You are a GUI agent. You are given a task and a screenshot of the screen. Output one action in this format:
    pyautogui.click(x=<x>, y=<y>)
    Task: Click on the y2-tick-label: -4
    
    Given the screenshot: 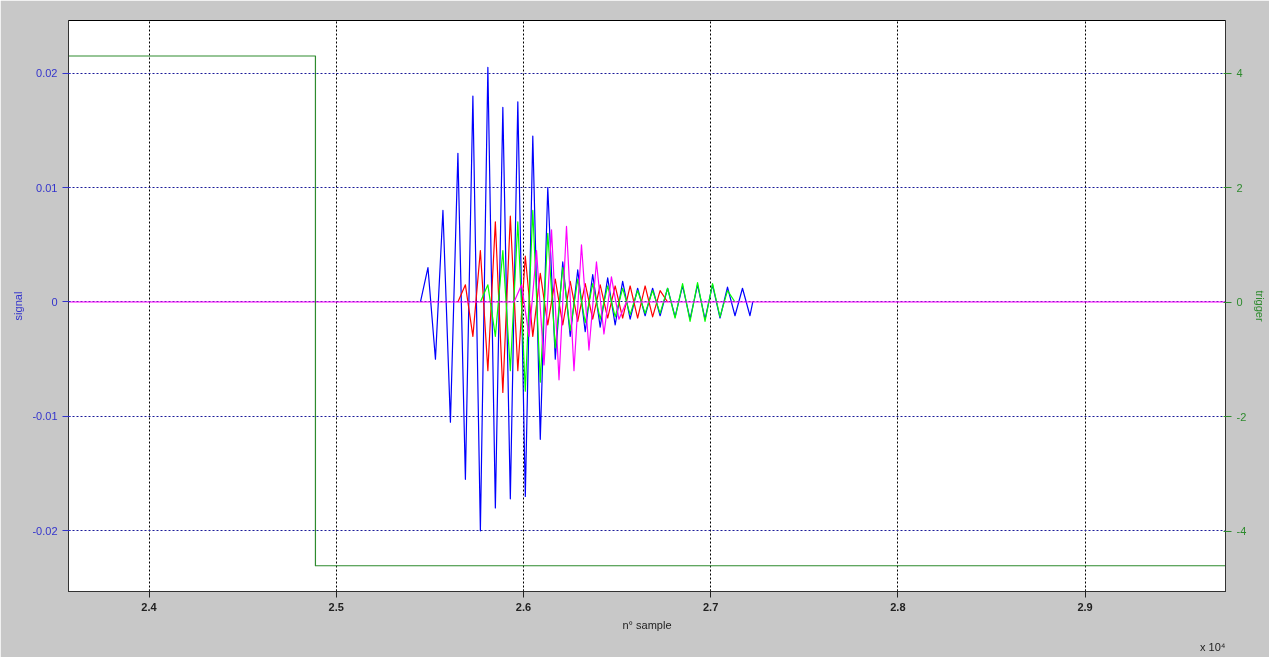 What is the action you would take?
    pyautogui.click(x=1241, y=531)
    